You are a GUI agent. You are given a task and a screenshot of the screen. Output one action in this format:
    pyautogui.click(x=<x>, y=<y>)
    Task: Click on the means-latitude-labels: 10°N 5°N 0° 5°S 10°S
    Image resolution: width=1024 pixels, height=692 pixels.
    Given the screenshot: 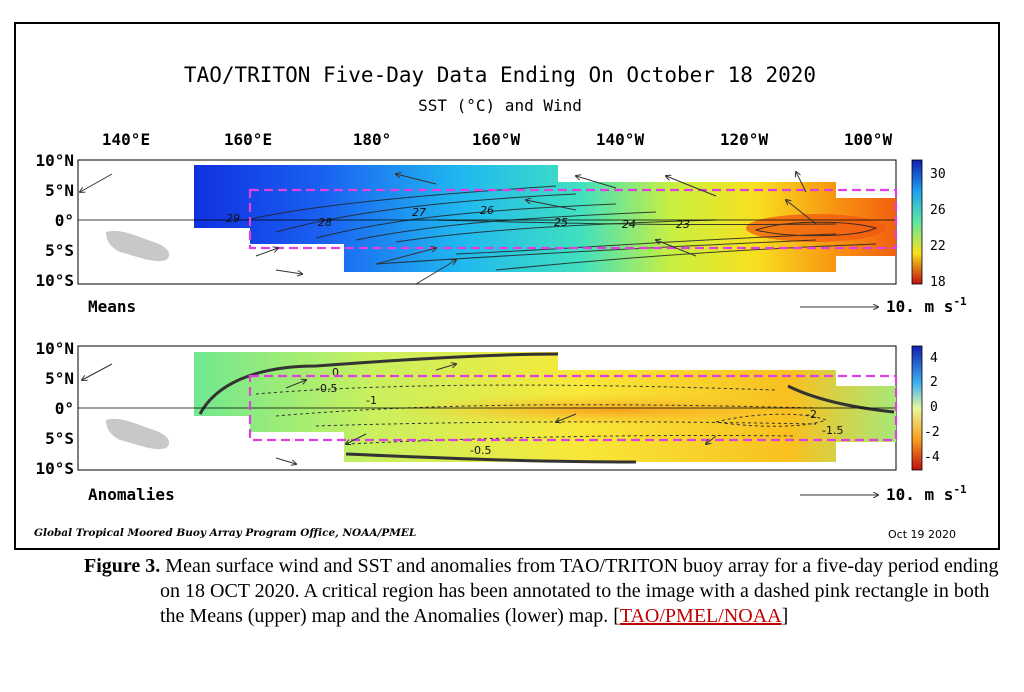 What is the action you would take?
    pyautogui.click(x=54, y=220)
    